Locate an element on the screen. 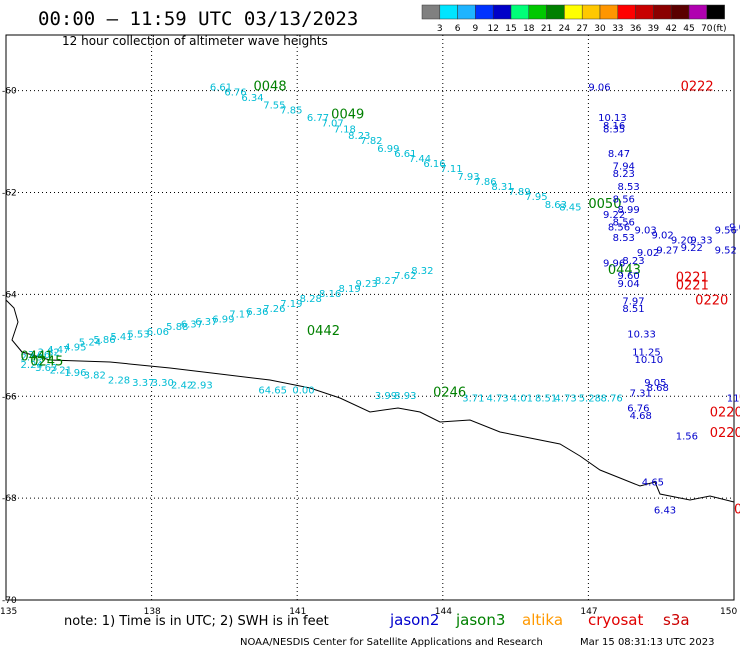 The image size is (740, 650). wave-height-value: 7.55 is located at coordinates (274, 105).